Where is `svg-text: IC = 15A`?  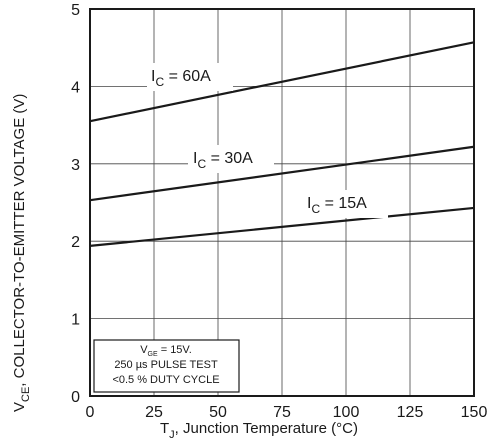
svg-text: IC = 15A is located at coordinates (337, 205).